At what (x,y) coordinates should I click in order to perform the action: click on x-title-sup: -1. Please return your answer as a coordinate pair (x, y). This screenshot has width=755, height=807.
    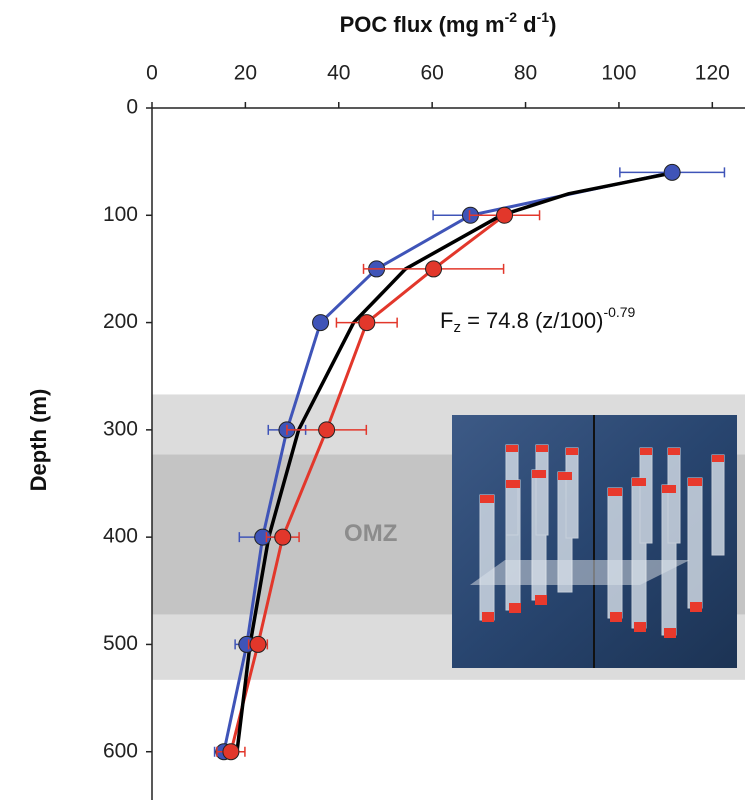
    Looking at the image, I should click on (543, 17).